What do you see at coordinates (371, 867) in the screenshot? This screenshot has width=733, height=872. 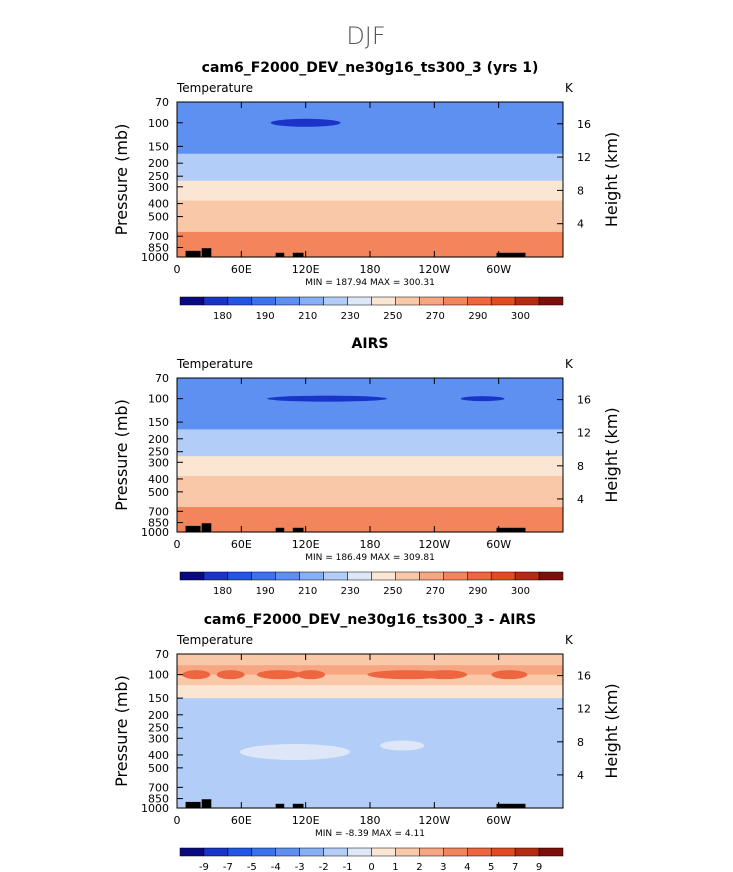 I see `colorbar-label: 0` at bounding box center [371, 867].